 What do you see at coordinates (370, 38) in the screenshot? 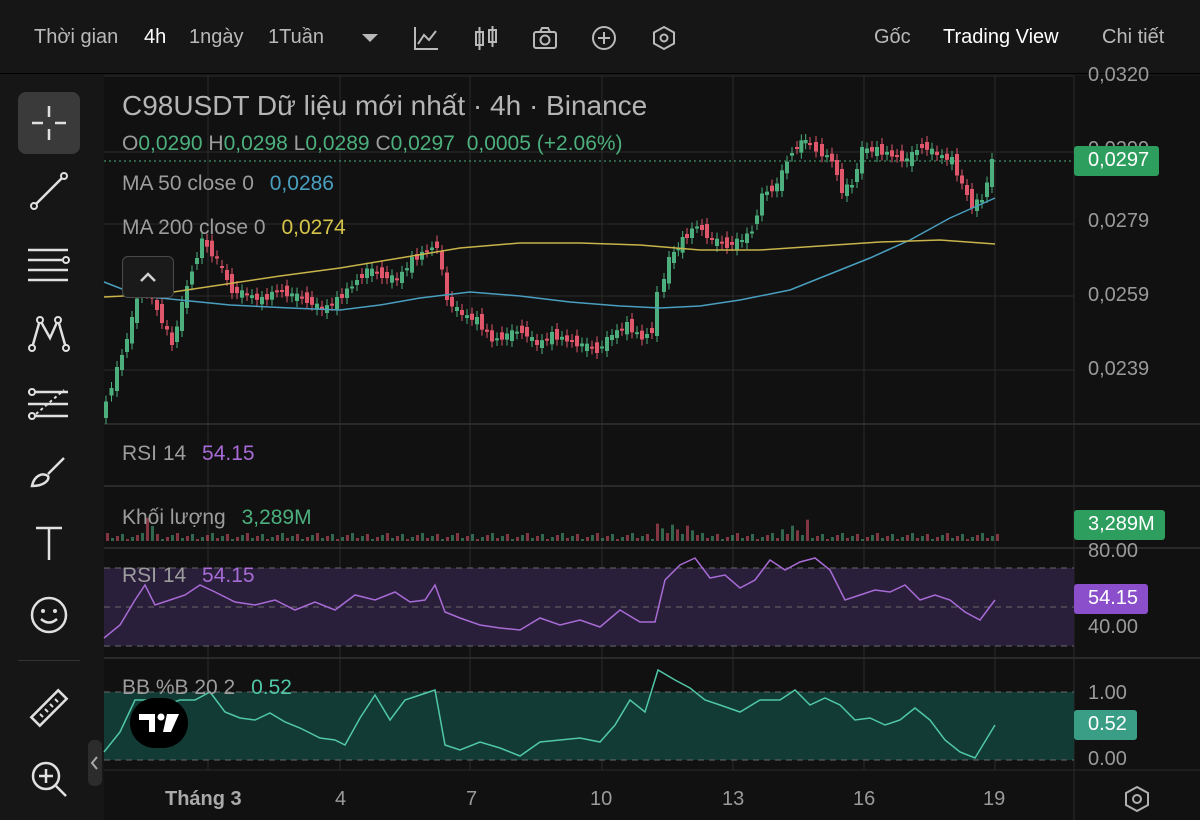
I see `interval-dropdown-icon` at bounding box center [370, 38].